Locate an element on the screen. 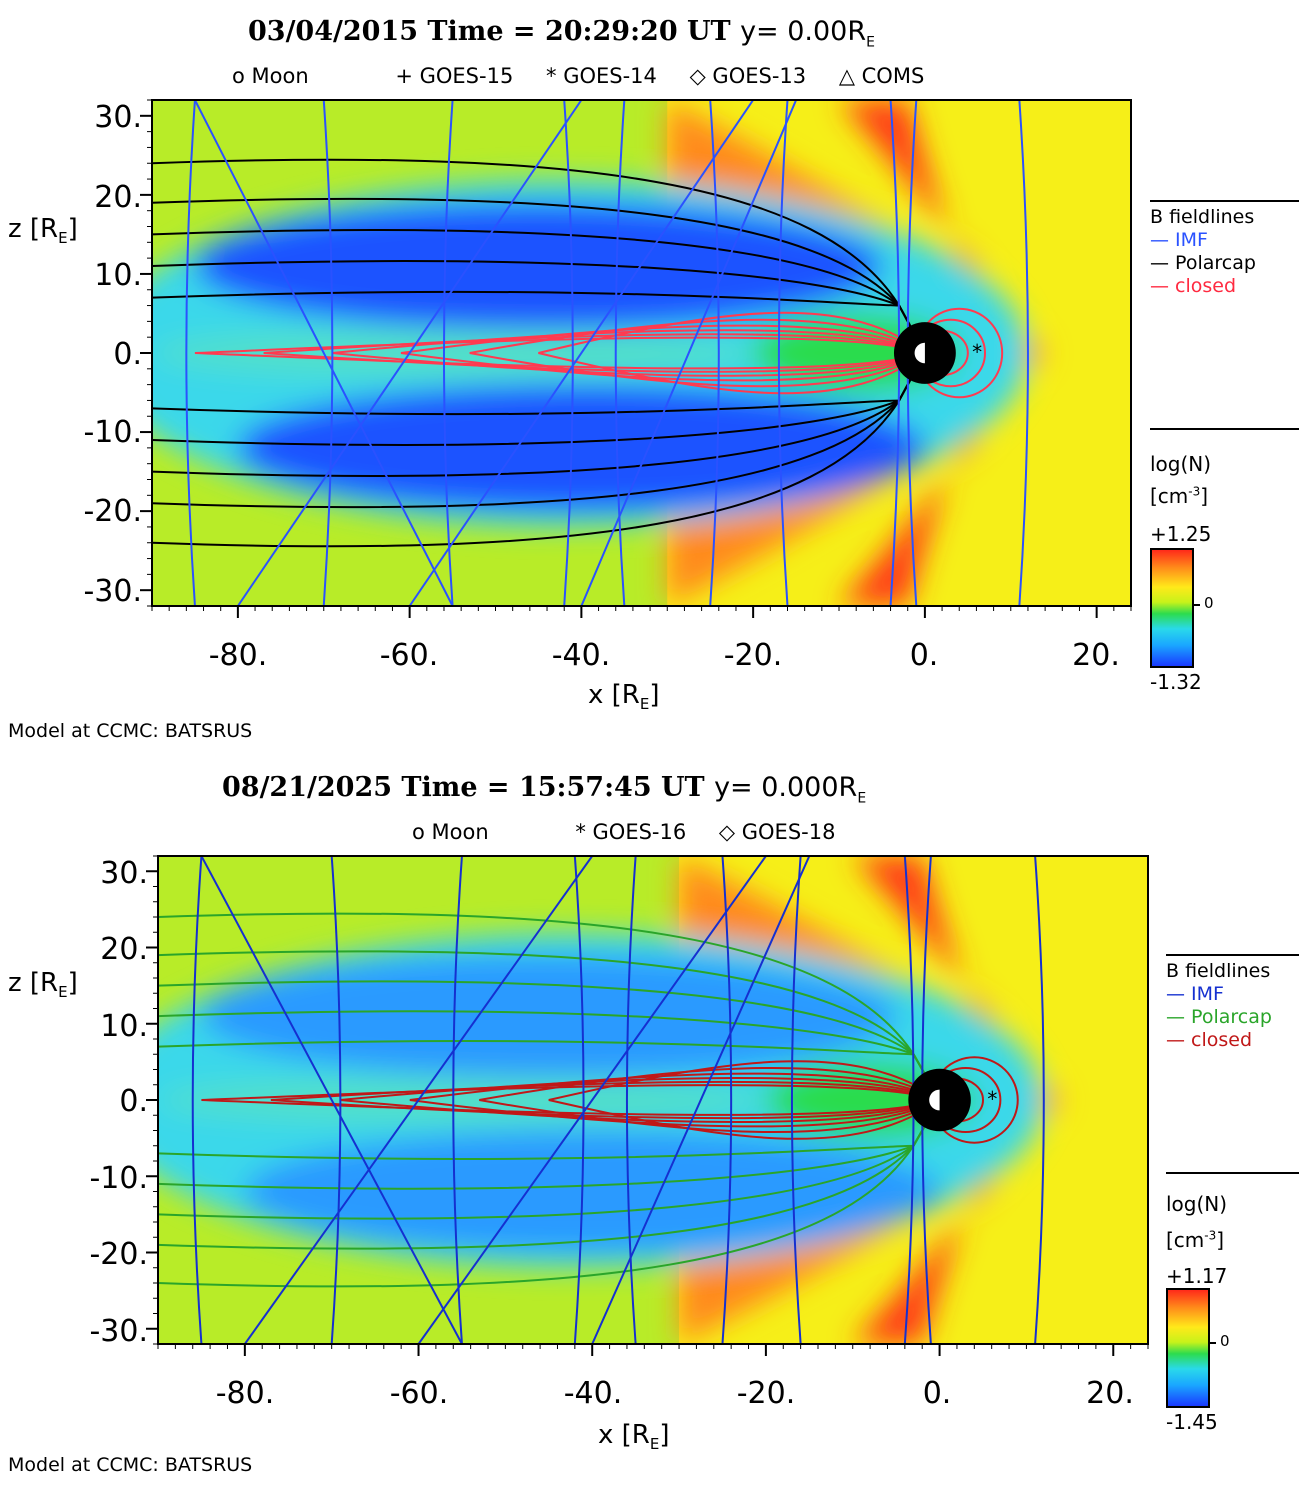 This screenshot has width=1299, height=1502. chart-title: 03/04/2015 Time = 20:29:20 UT y= 0.00RE is located at coordinates (561, 33).